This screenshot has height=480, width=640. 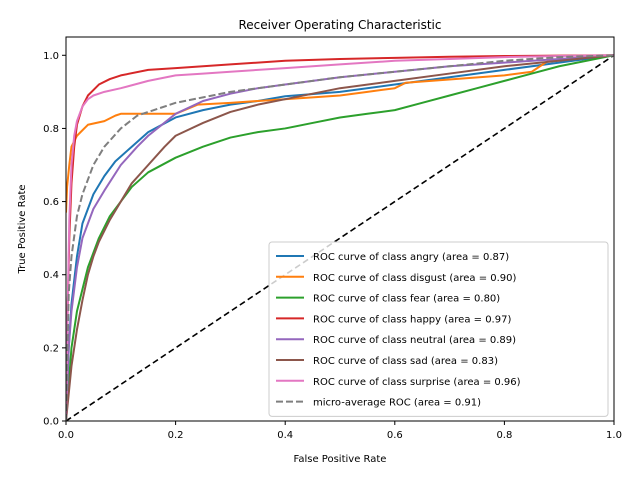 What do you see at coordinates (339, 25) in the screenshot?
I see `chart-title: Receiver Operating Characteristic` at bounding box center [339, 25].